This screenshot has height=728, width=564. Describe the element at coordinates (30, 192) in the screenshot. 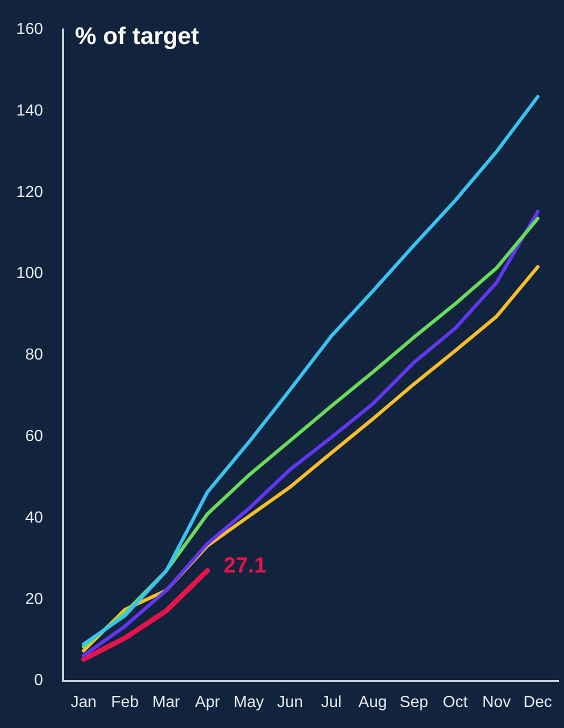

I see `y-tick-label: 120` at that location.